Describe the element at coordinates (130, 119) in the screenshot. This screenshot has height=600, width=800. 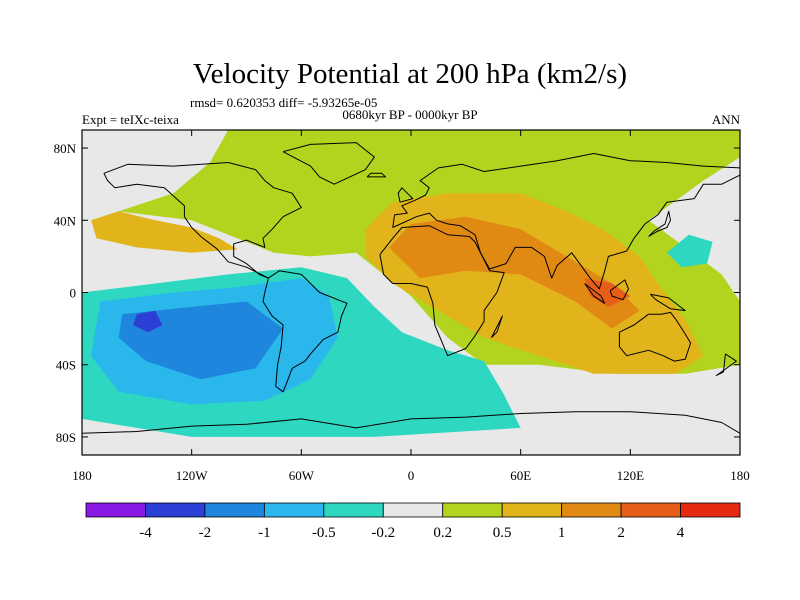
I see `experiment-label: Expt = teIXc-teixa` at that location.